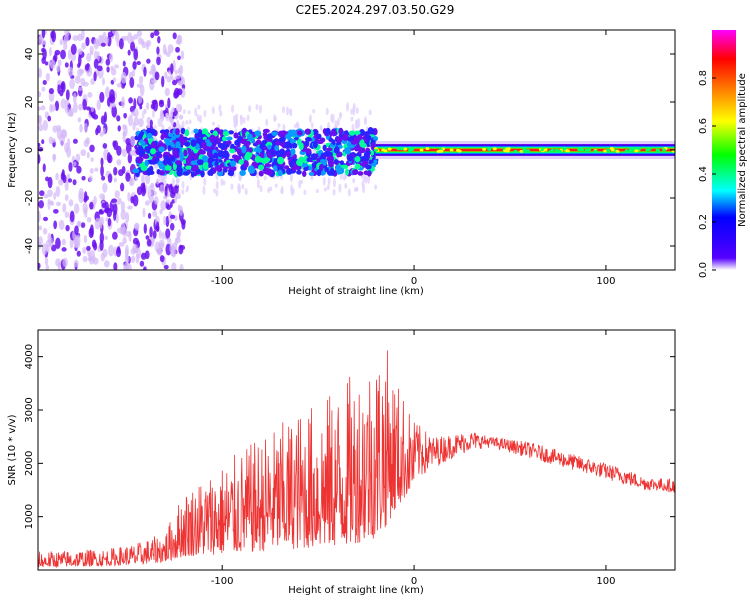 The height and width of the screenshot is (604, 750). I want to click on snr-x-label: Height of straight line (km), so click(356, 590).